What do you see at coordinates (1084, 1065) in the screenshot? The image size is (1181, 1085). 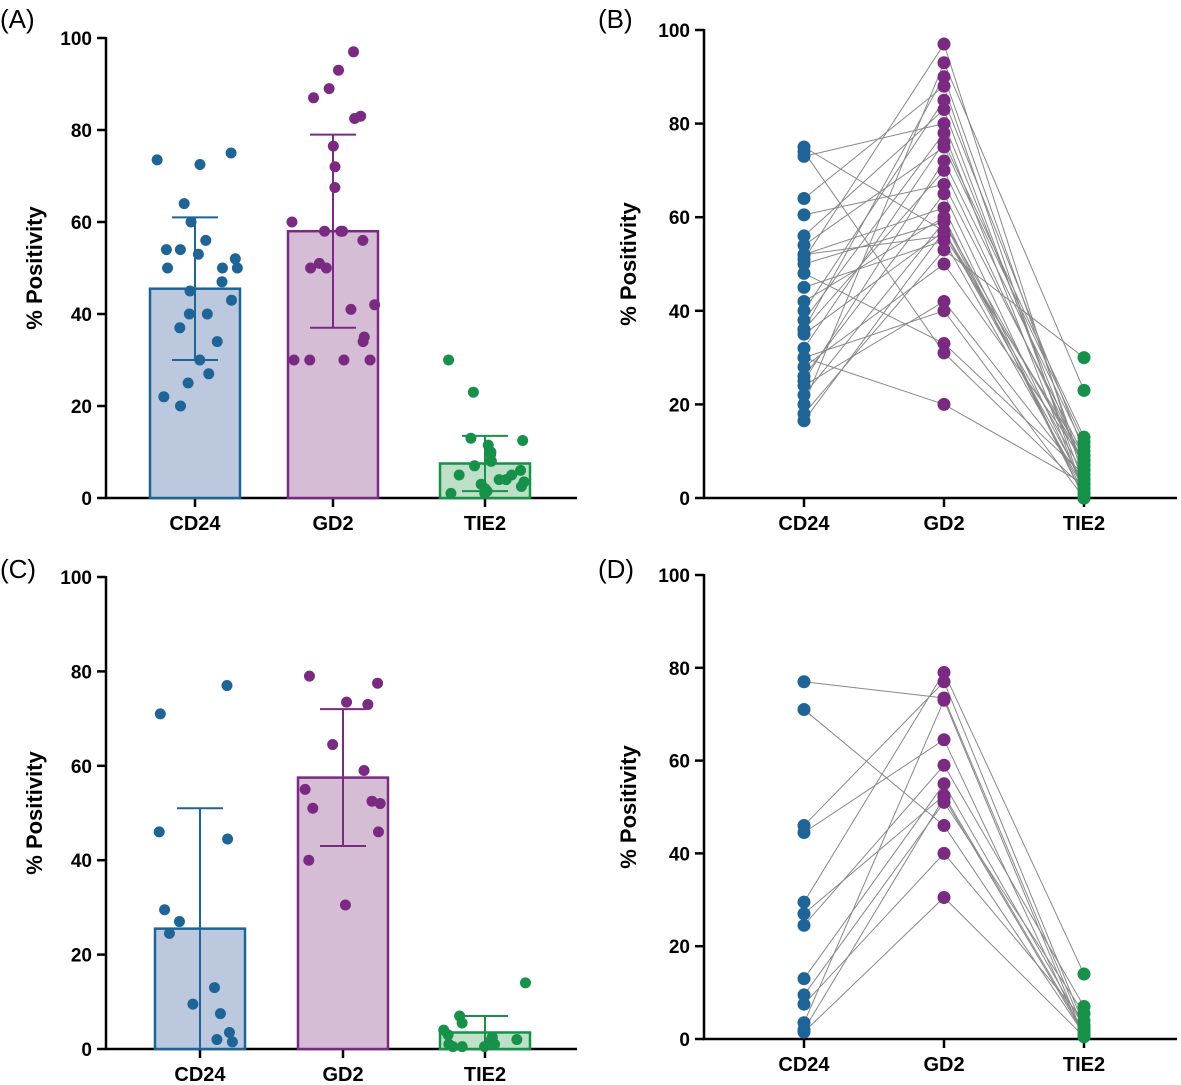 I see `x-tick-label: TIE2` at bounding box center [1084, 1065].